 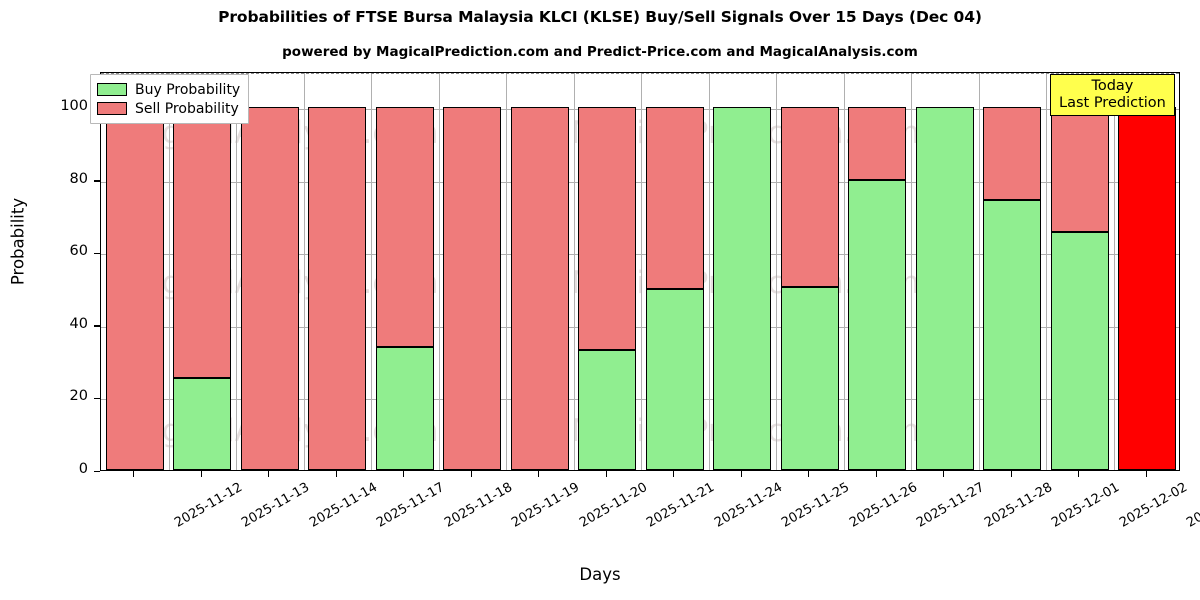 I want to click on y-axis-label: Probability, so click(x=18, y=241).